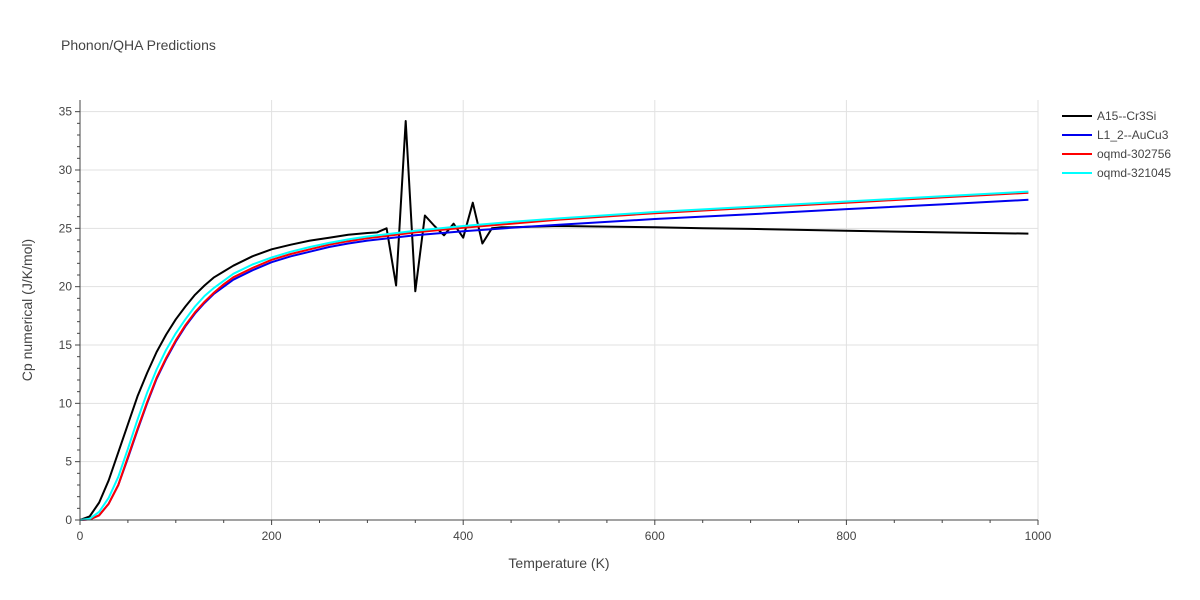  I want to click on legend-label: A15--Cr3Si, so click(1126, 116).